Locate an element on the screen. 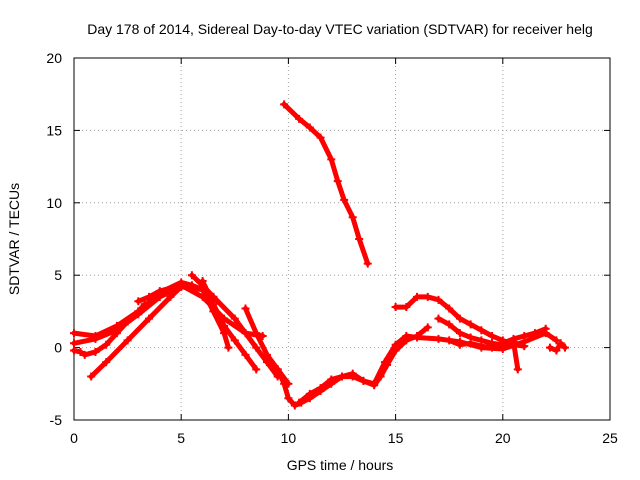 The height and width of the screenshot is (480, 640). x-axis-label: GPS time / hours is located at coordinates (340, 465).